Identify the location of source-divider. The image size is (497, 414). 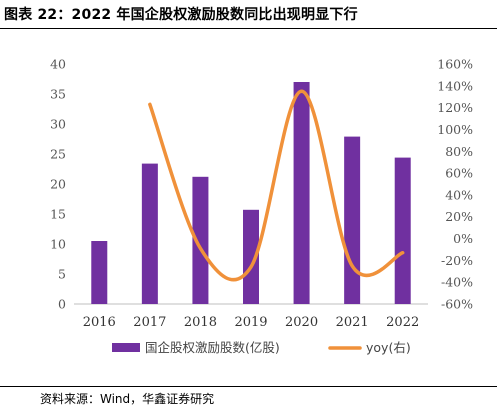
(248, 386).